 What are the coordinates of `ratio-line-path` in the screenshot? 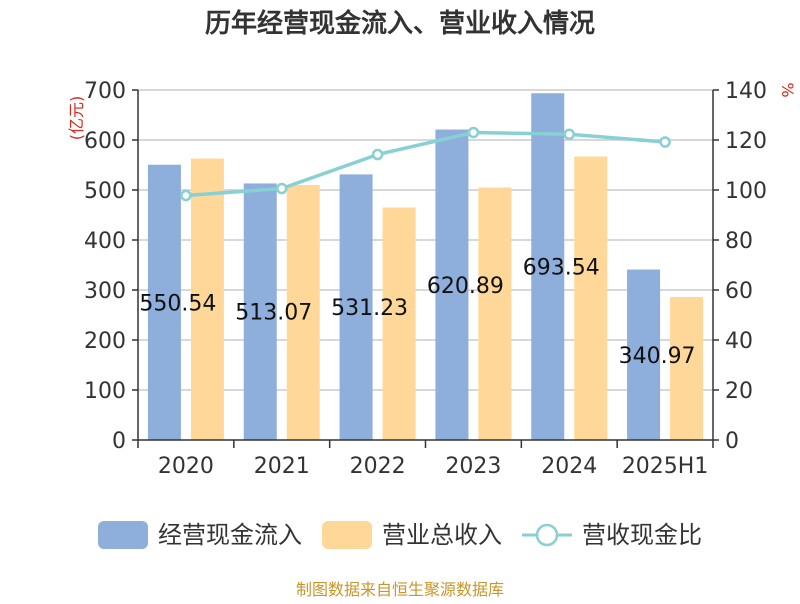 It's located at (425, 164).